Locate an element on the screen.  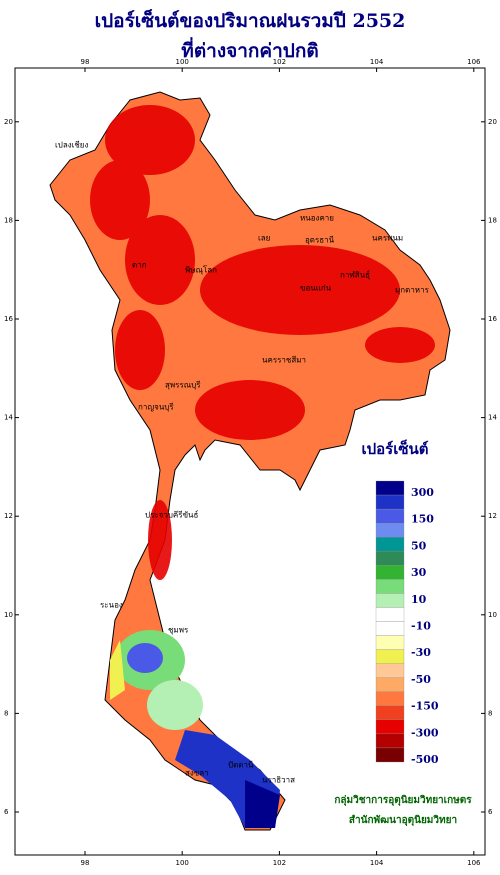
legend-label: 50 is located at coordinates (419, 545).